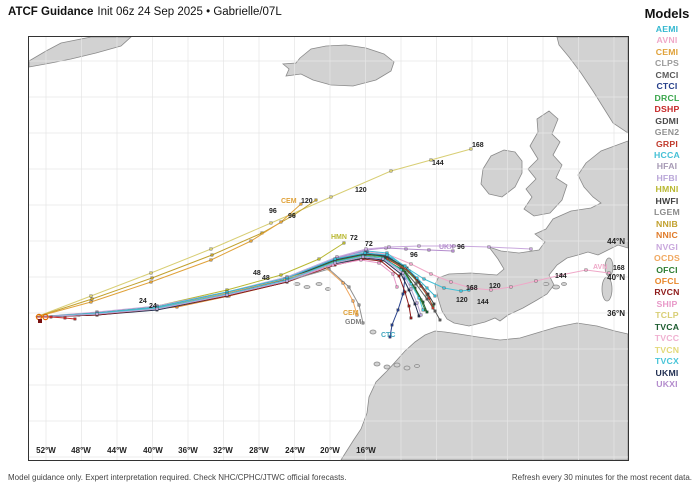 This screenshot has width=700, height=489. Describe the element at coordinates (667, 212) in the screenshot. I see `legend-model-lgem: LGEM` at that location.